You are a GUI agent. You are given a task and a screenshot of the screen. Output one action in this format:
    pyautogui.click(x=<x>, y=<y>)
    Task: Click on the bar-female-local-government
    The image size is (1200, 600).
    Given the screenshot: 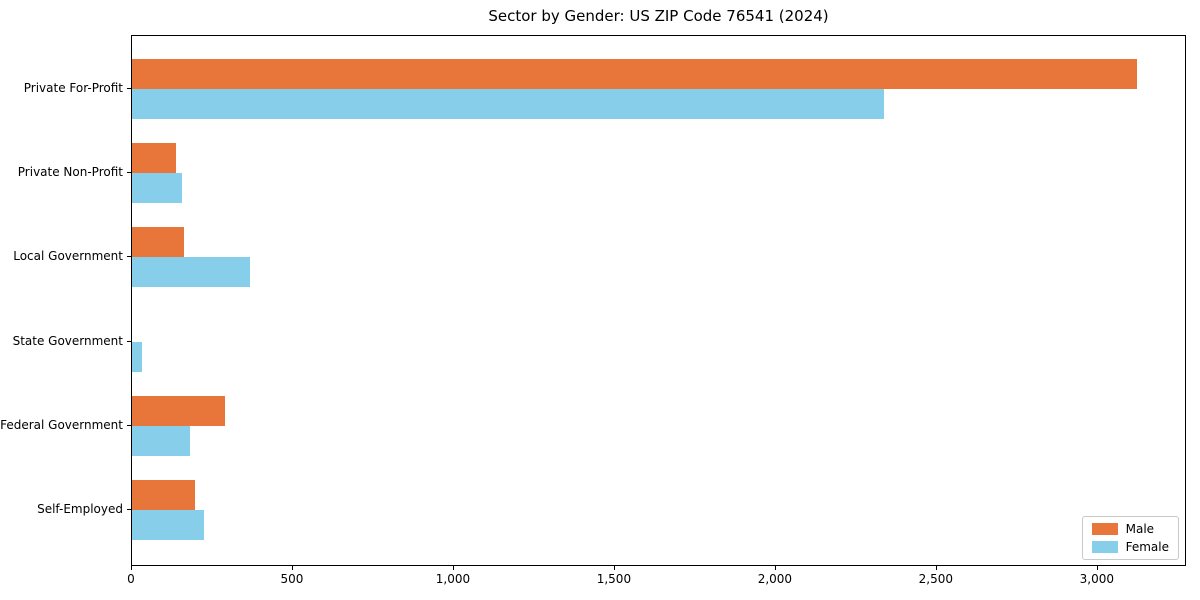 What is the action you would take?
    pyautogui.click(x=191, y=272)
    